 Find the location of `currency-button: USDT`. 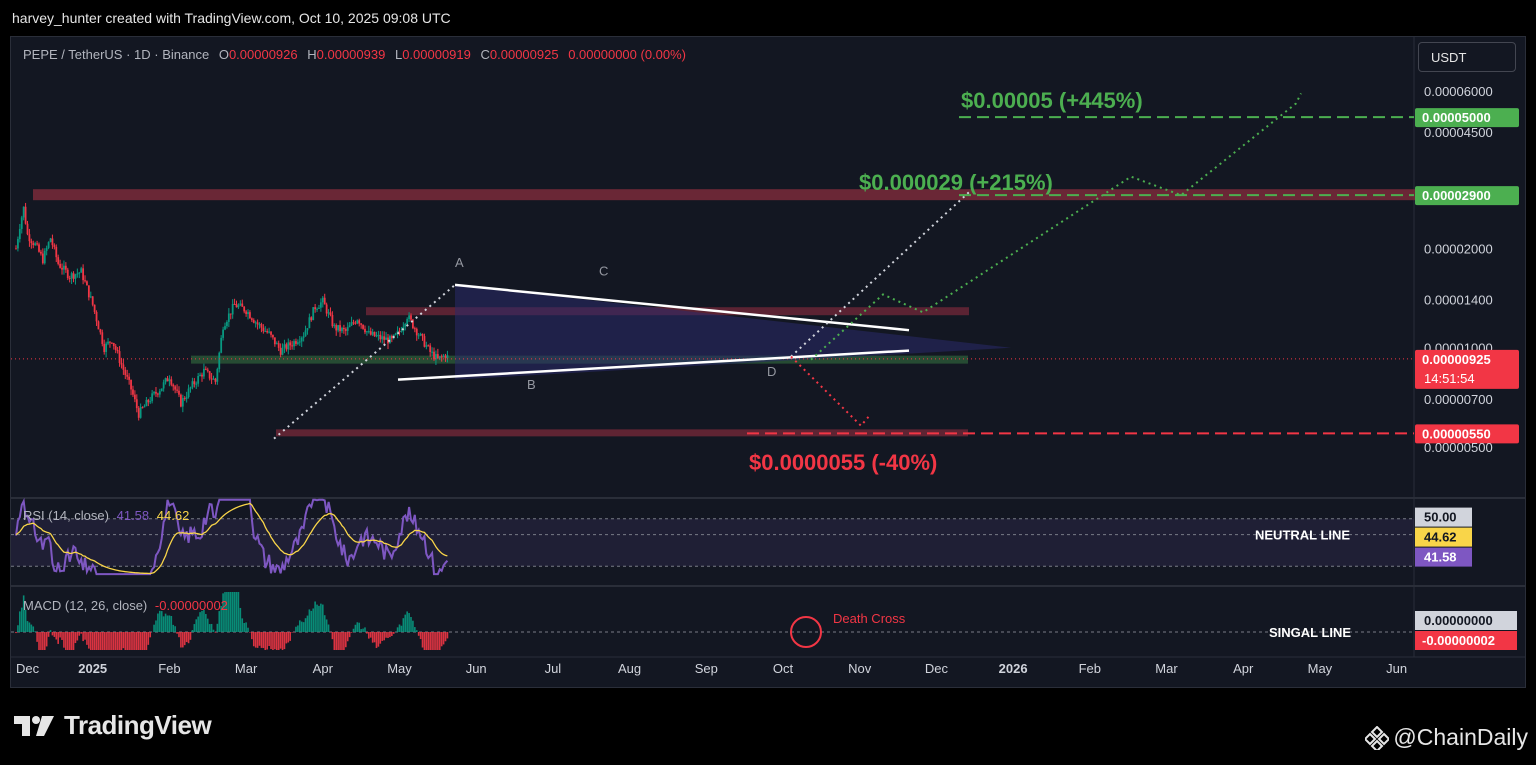

currency-button: USDT is located at coordinates (1467, 57).